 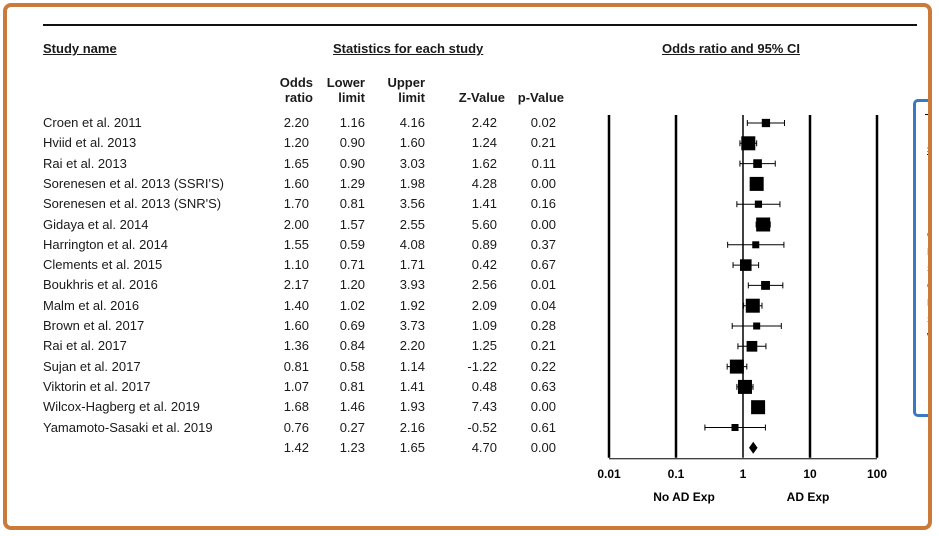 I want to click on study-z-value: 2.42, so click(x=484, y=122).